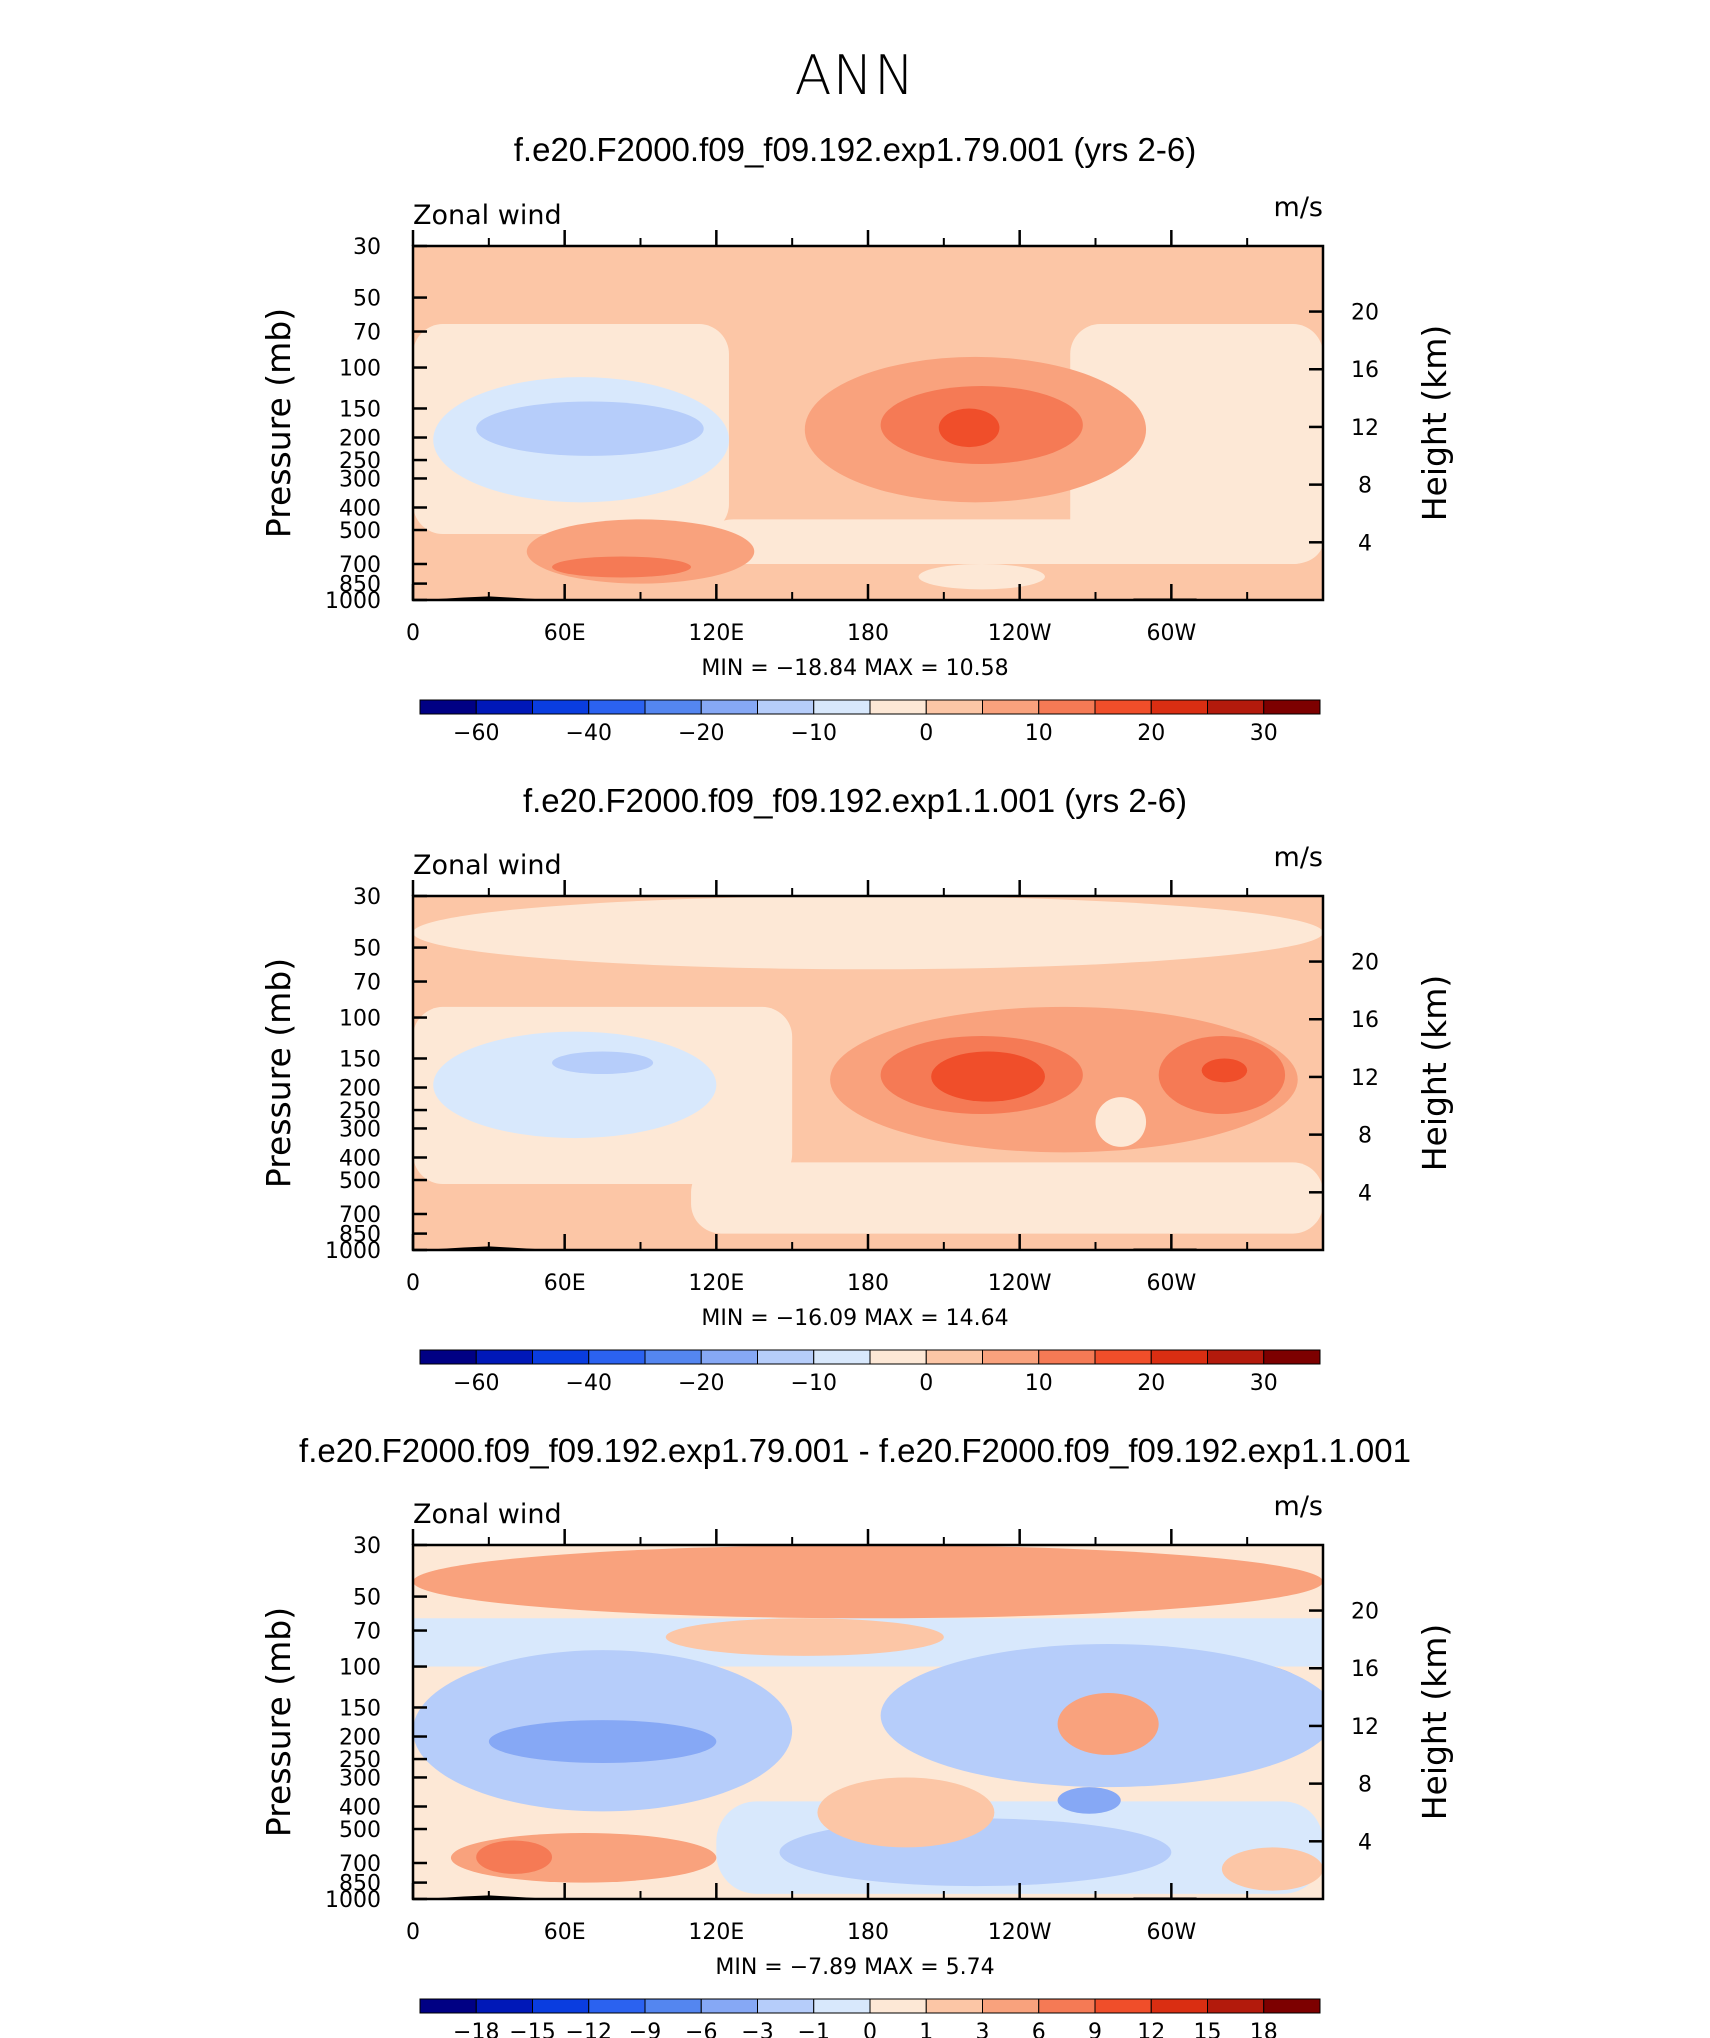  What do you see at coordinates (532, 2029) in the screenshot?
I see `colorbar-label: −15` at bounding box center [532, 2029].